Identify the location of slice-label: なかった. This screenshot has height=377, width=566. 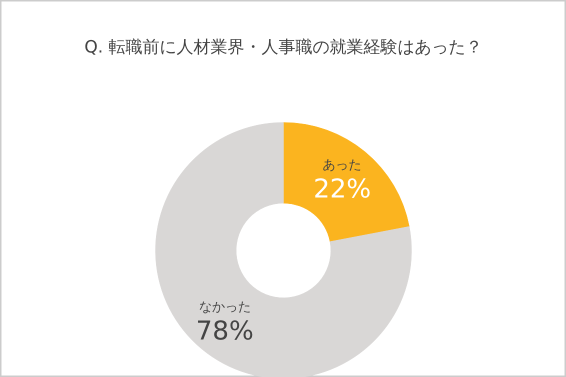
(224, 308).